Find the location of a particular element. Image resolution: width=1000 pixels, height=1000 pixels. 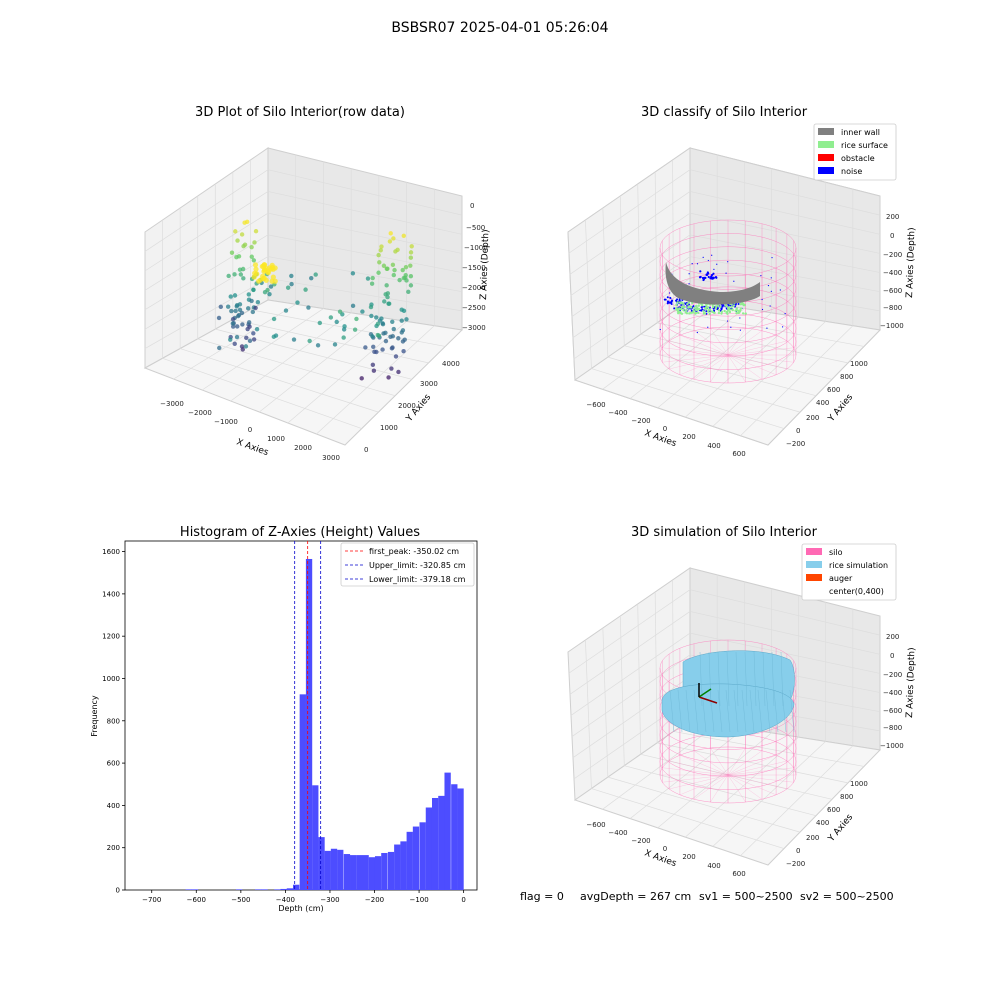

simulation-z-ticks: 200 0 −200 −400 −600 −800 −1000 is located at coordinates (892, 691).